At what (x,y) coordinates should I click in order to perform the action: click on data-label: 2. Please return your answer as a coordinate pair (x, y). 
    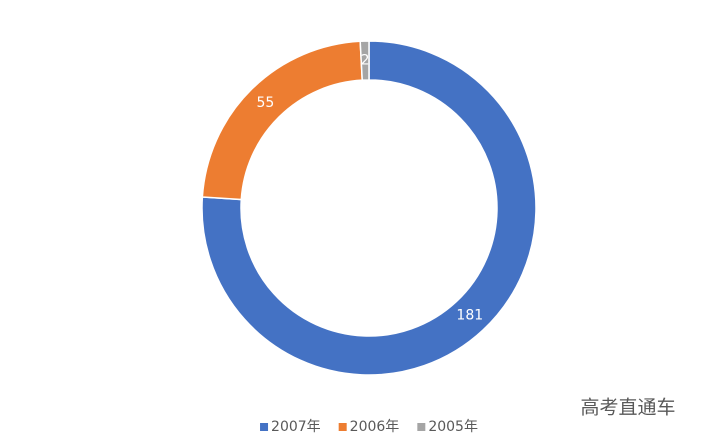
    Looking at the image, I should click on (365, 61).